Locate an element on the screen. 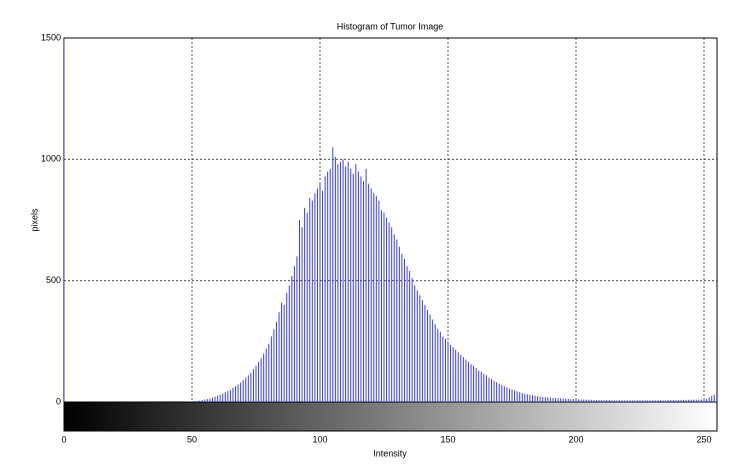  x-tick-label: 150 is located at coordinates (447, 439).